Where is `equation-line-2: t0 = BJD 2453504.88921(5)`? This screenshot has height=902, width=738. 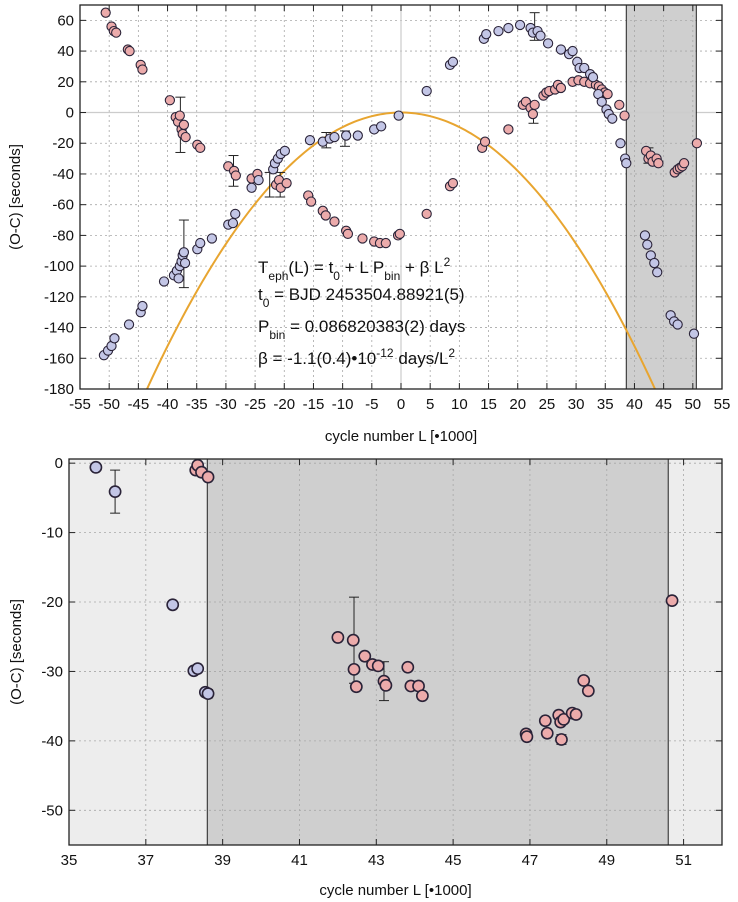
equation-line-2: t0 = BJD 2453504.88921(5) is located at coordinates (361, 297).